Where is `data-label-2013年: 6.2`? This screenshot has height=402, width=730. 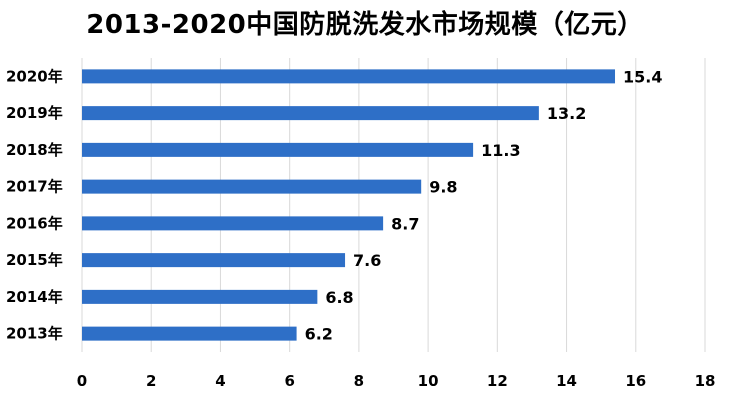 data-label-2013年: 6.2 is located at coordinates (319, 334).